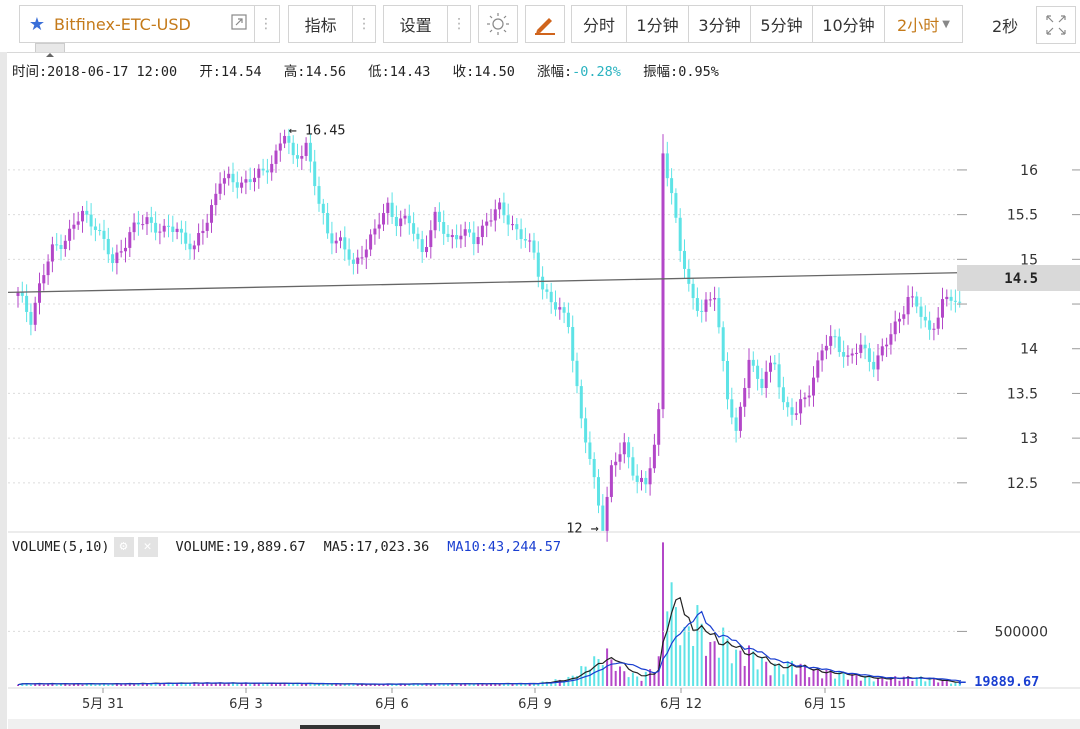 The height and width of the screenshot is (729, 1080). I want to click on time-tick-label: 6月 12, so click(681, 704).